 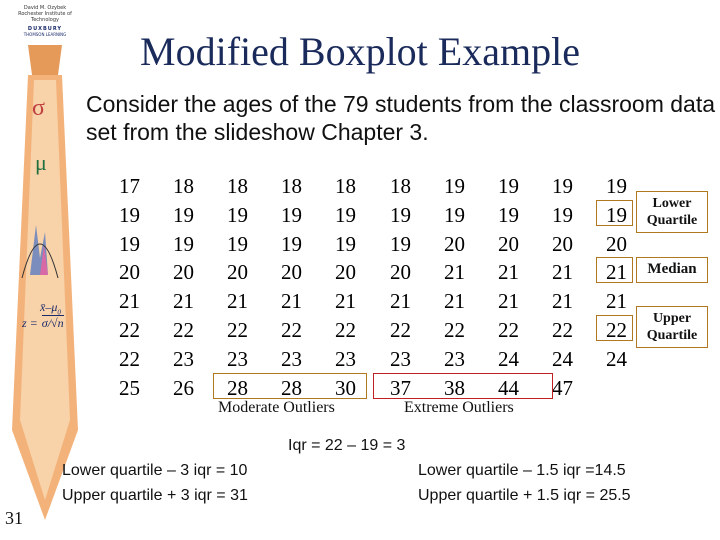 I want to click on moderate-outliers-label: Moderate Outliers, so click(x=276, y=407).